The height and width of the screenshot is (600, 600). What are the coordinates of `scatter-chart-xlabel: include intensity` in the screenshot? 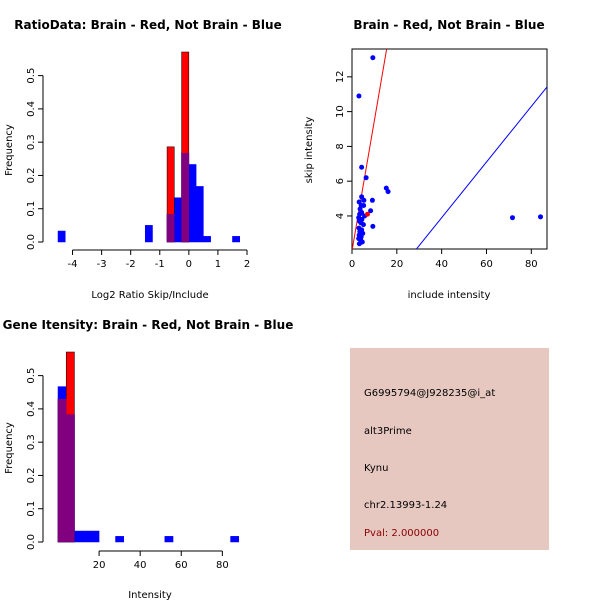 It's located at (449, 295).